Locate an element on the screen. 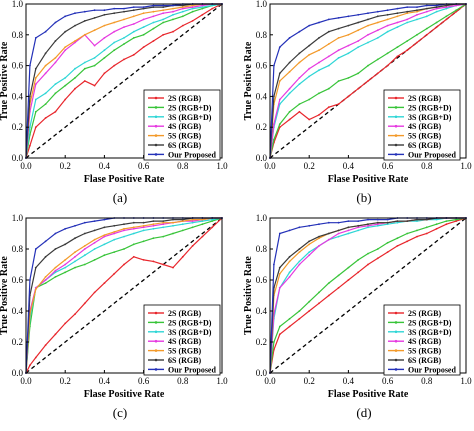 The width and height of the screenshot is (474, 431). legend-marker is located at coordinates (156, 322).